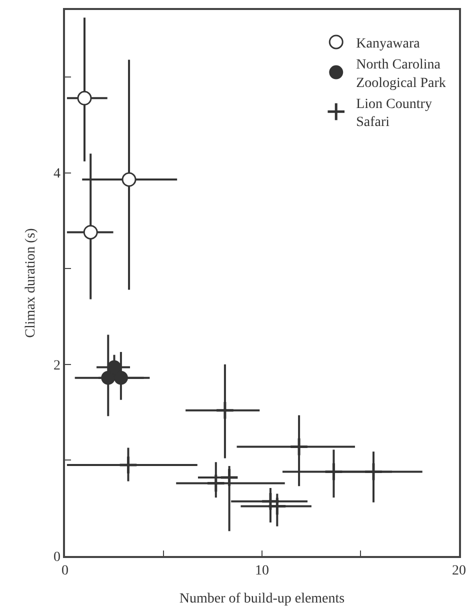 The height and width of the screenshot is (611, 474). What do you see at coordinates (394, 113) in the screenshot?
I see `legend-label: Lion Country Safari` at bounding box center [394, 113].